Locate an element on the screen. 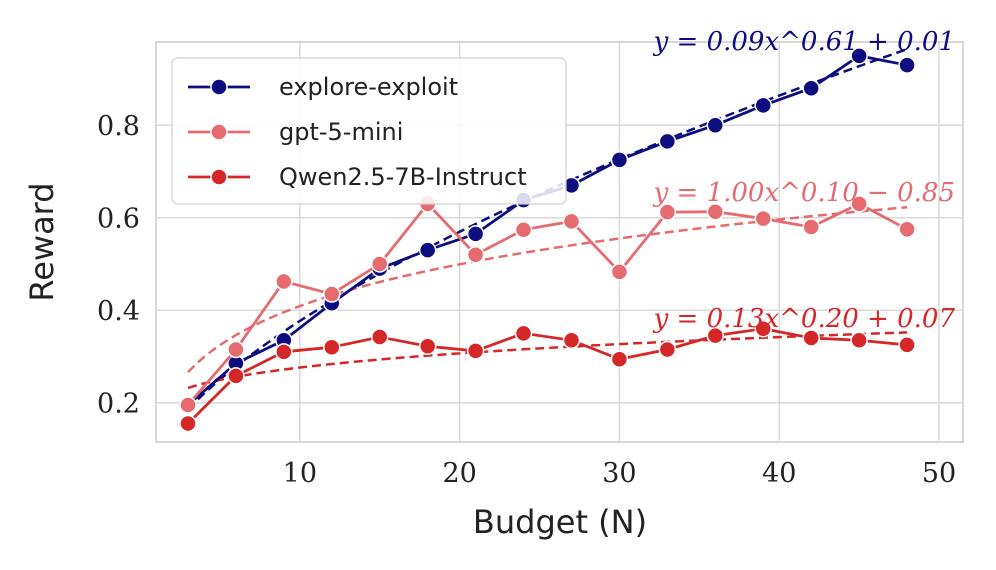  x-tick-label: 10 is located at coordinates (300, 473).